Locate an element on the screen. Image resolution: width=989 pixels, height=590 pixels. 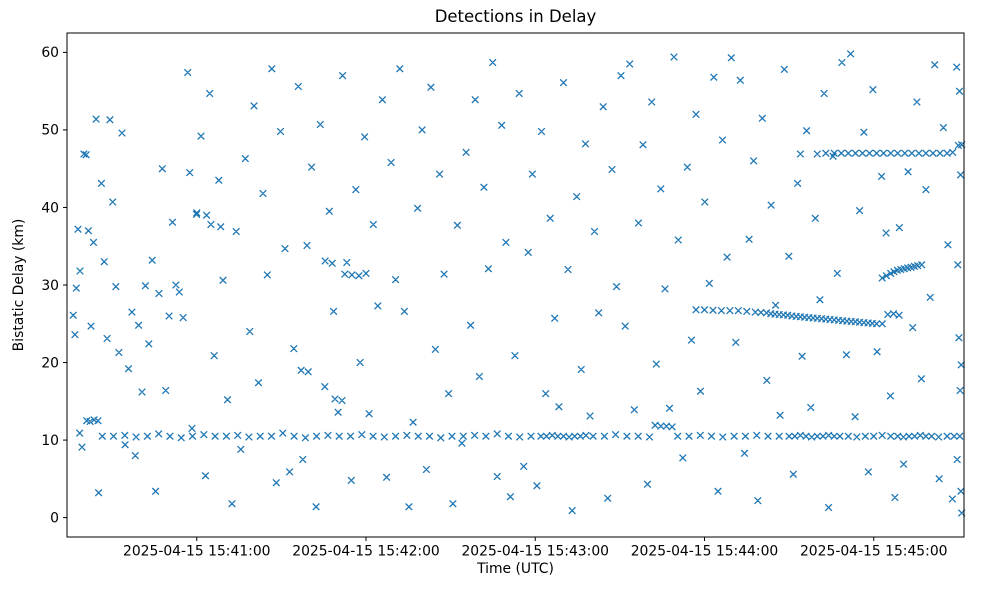
x-axis-label: Time (UTC) is located at coordinates (515, 569).